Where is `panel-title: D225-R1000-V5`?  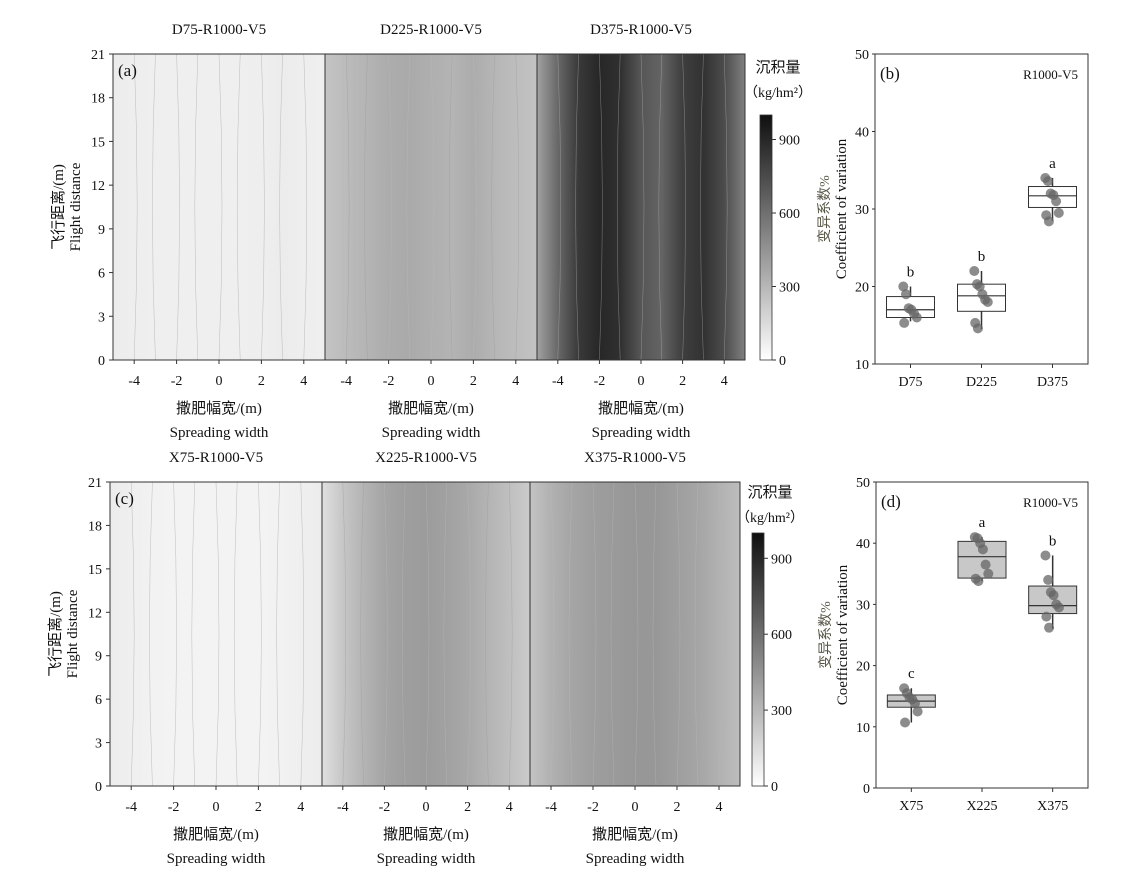
panel-title: D225-R1000-V5 is located at coordinates (431, 30).